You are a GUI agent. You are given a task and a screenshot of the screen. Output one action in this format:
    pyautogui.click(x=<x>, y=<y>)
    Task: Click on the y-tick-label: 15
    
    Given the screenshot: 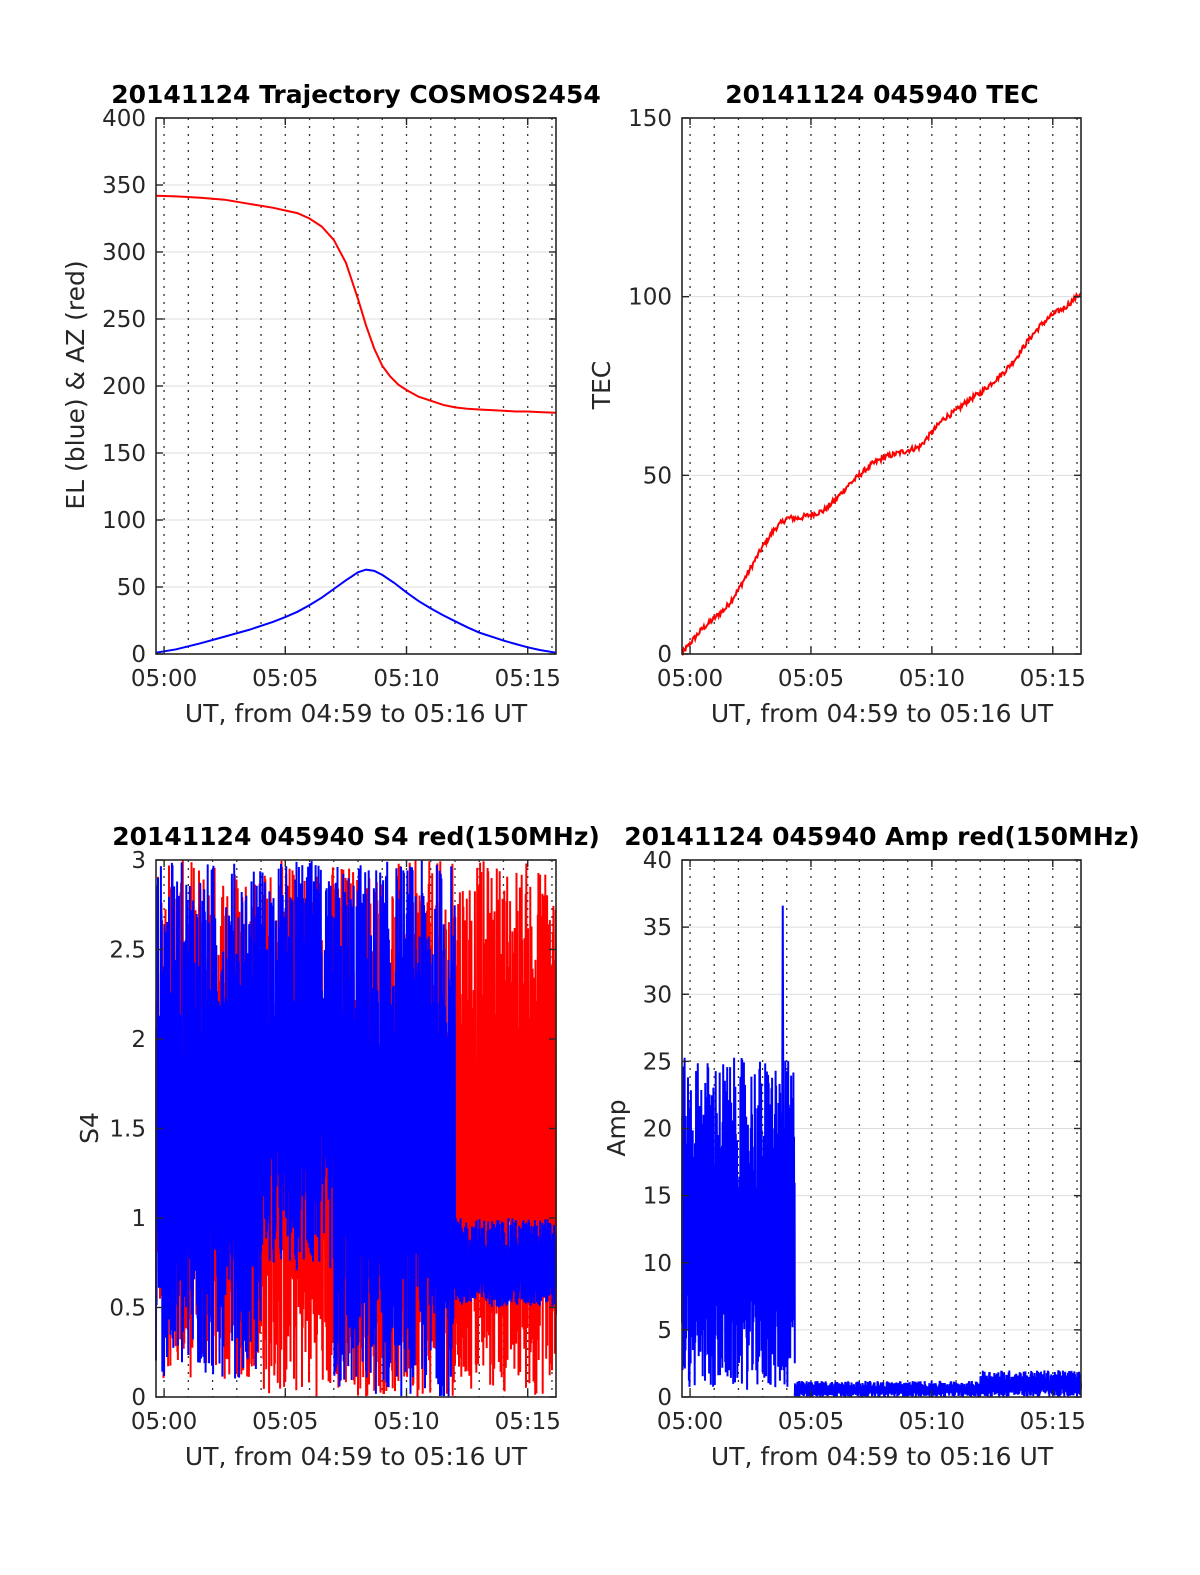 What is the action you would take?
    pyautogui.click(x=657, y=1197)
    